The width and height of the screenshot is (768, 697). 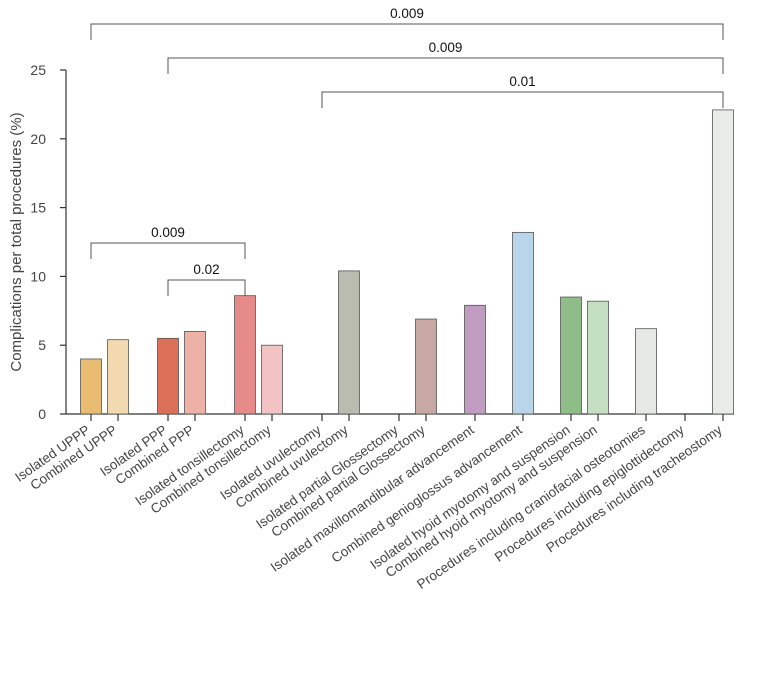 I want to click on y-tick-label: 10, so click(x=38, y=276).